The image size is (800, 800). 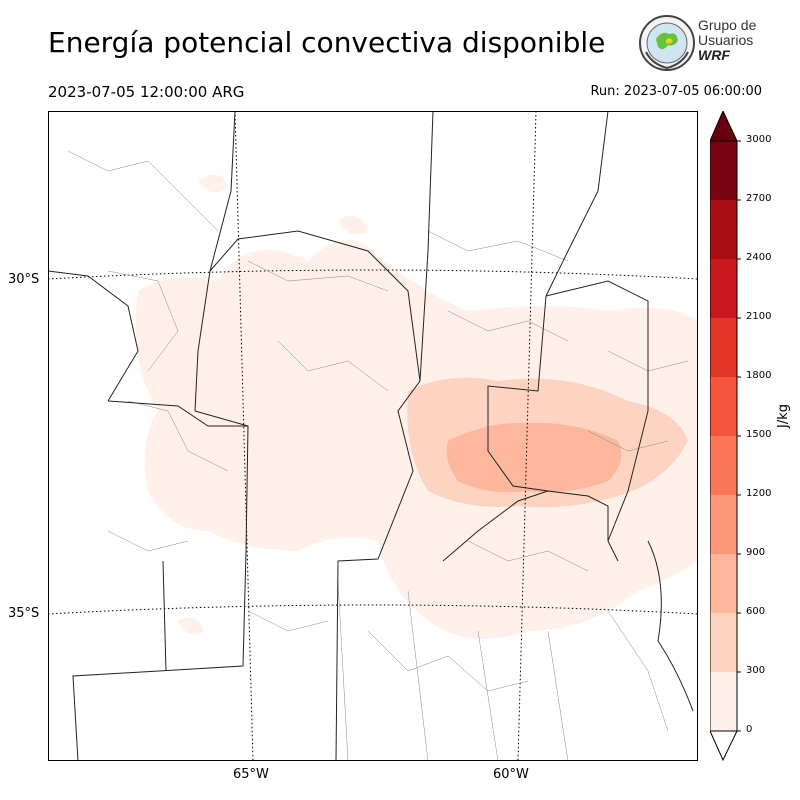 What do you see at coordinates (759, 257) in the screenshot?
I see `colorbar-tick-label: 2400` at bounding box center [759, 257].